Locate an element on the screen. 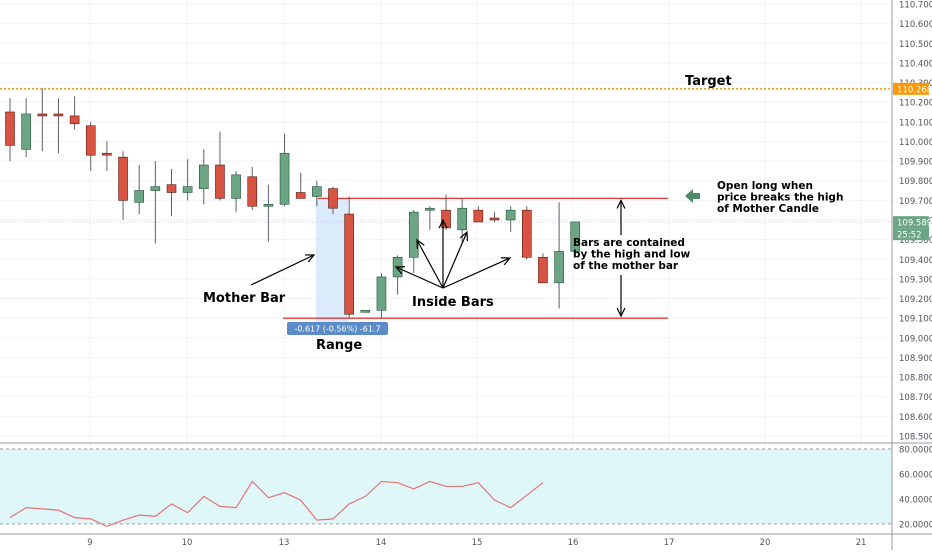  price-badge-label: 25:52 is located at coordinates (909, 236).